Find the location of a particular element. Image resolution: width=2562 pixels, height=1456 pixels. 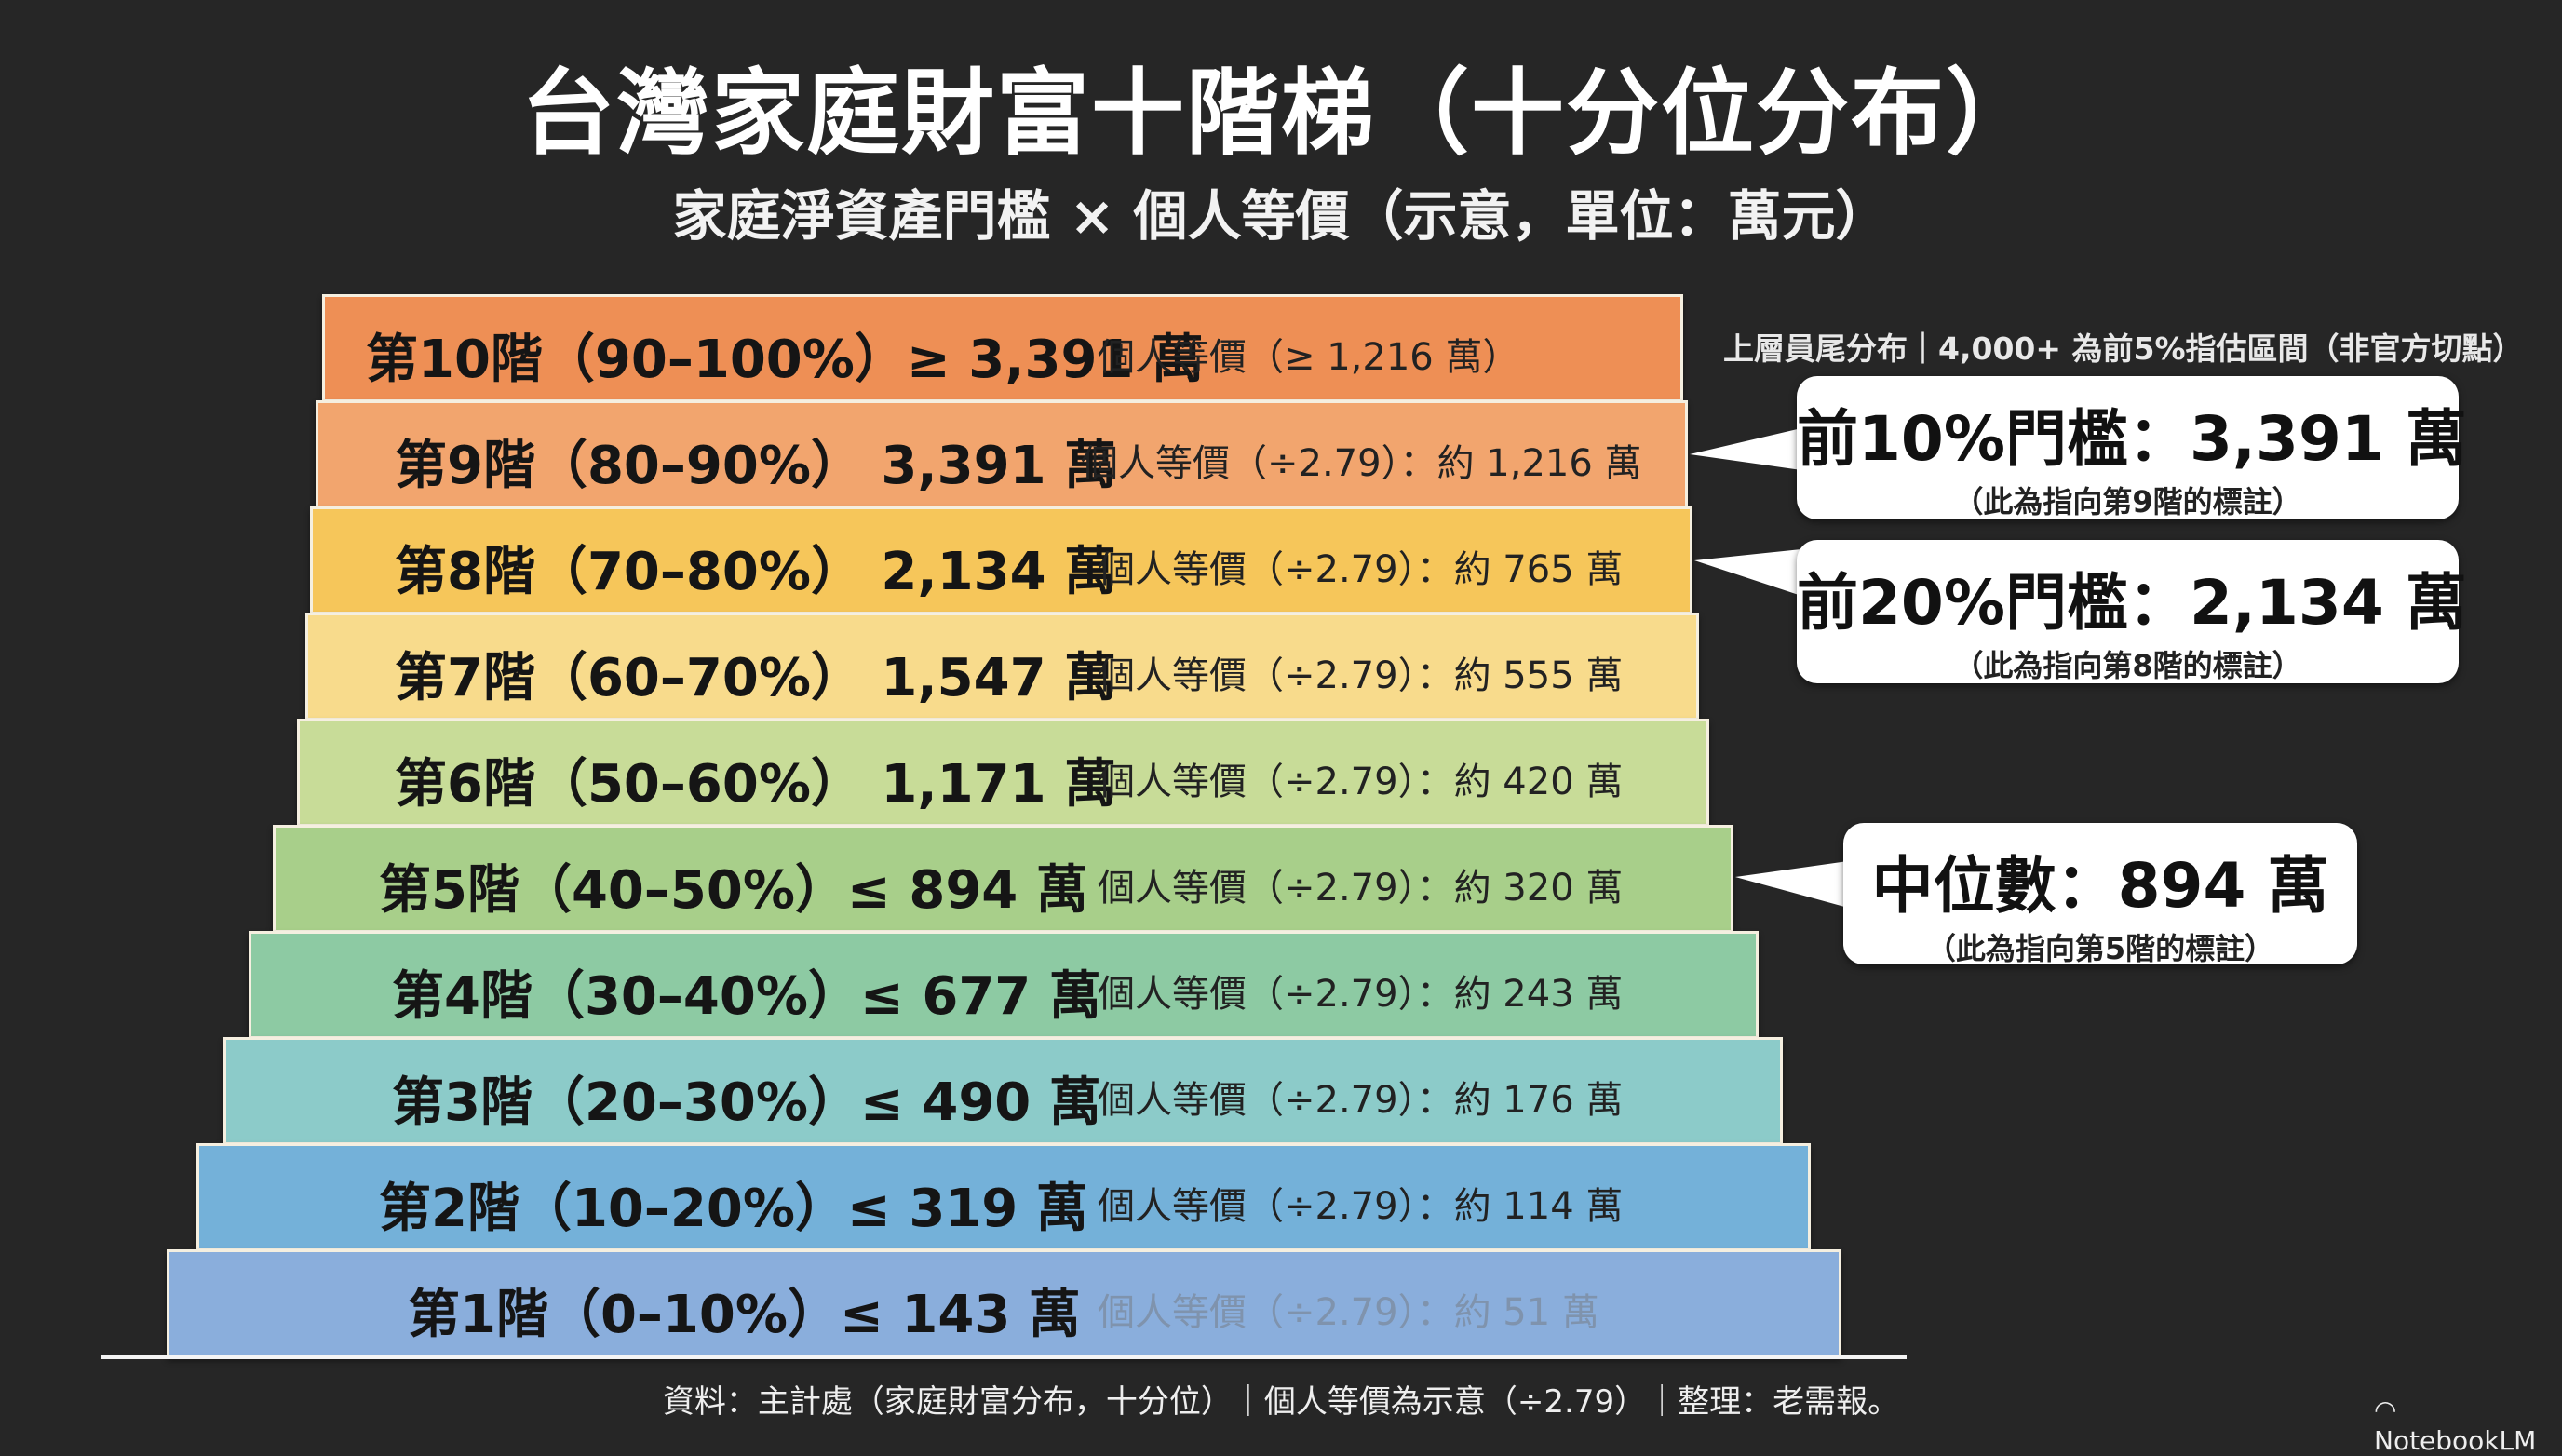

step-individual-equivalent: 個人等價（÷2.79）：約 765 萬 is located at coordinates (1361, 569).